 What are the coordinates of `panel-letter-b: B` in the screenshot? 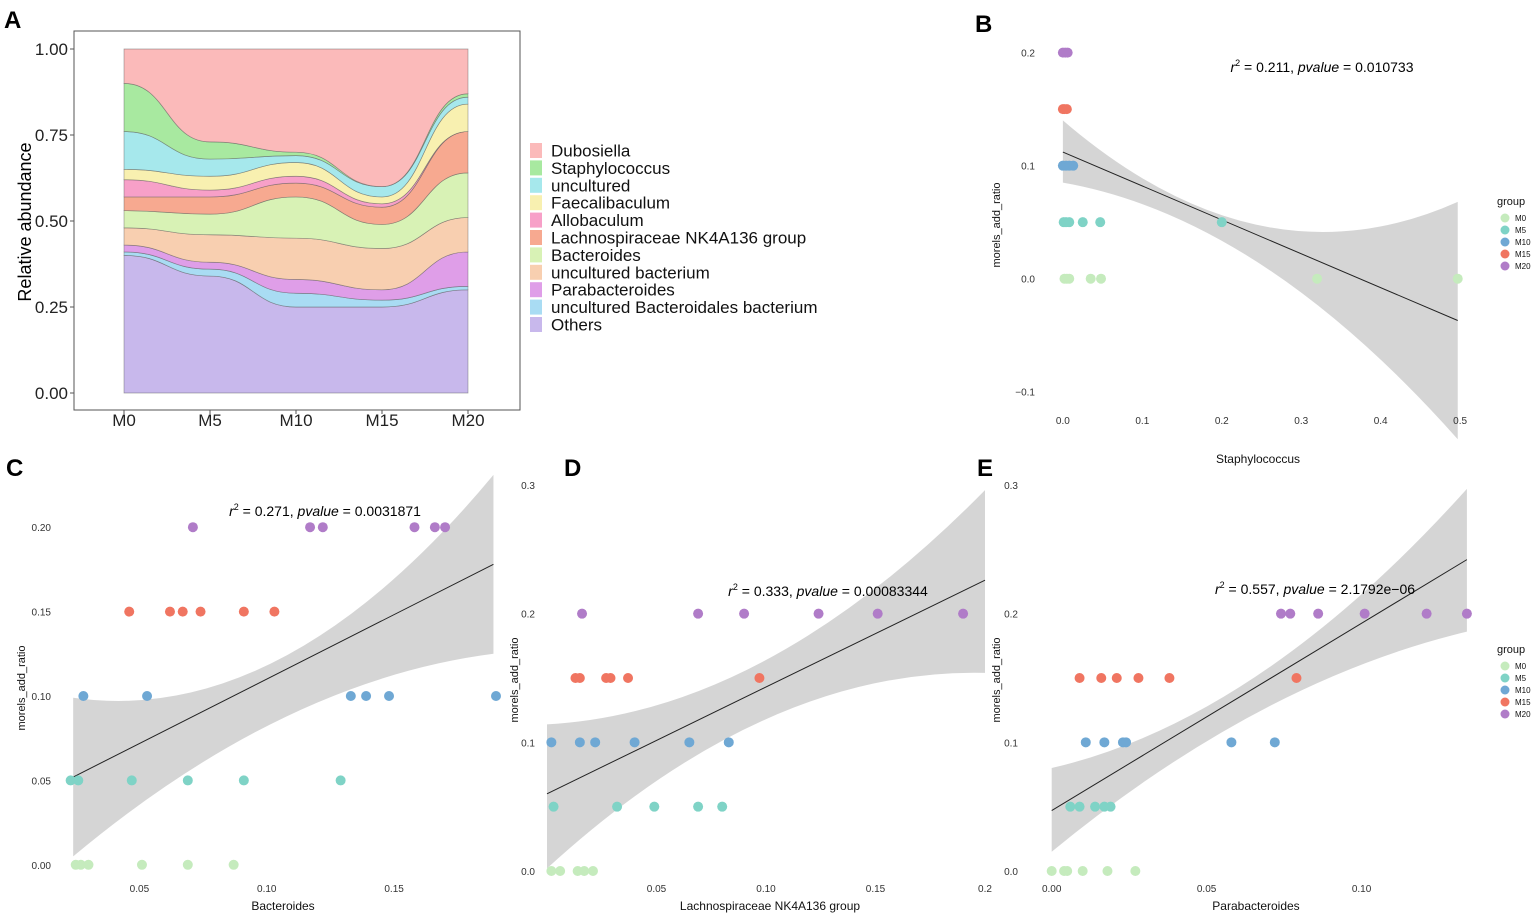 It's located at (983, 24).